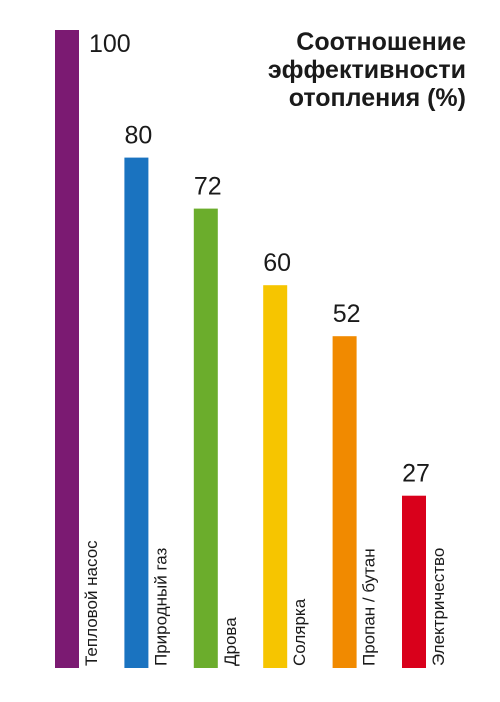  I want to click on category-label-5: Пропан / бутан, so click(369, 607).